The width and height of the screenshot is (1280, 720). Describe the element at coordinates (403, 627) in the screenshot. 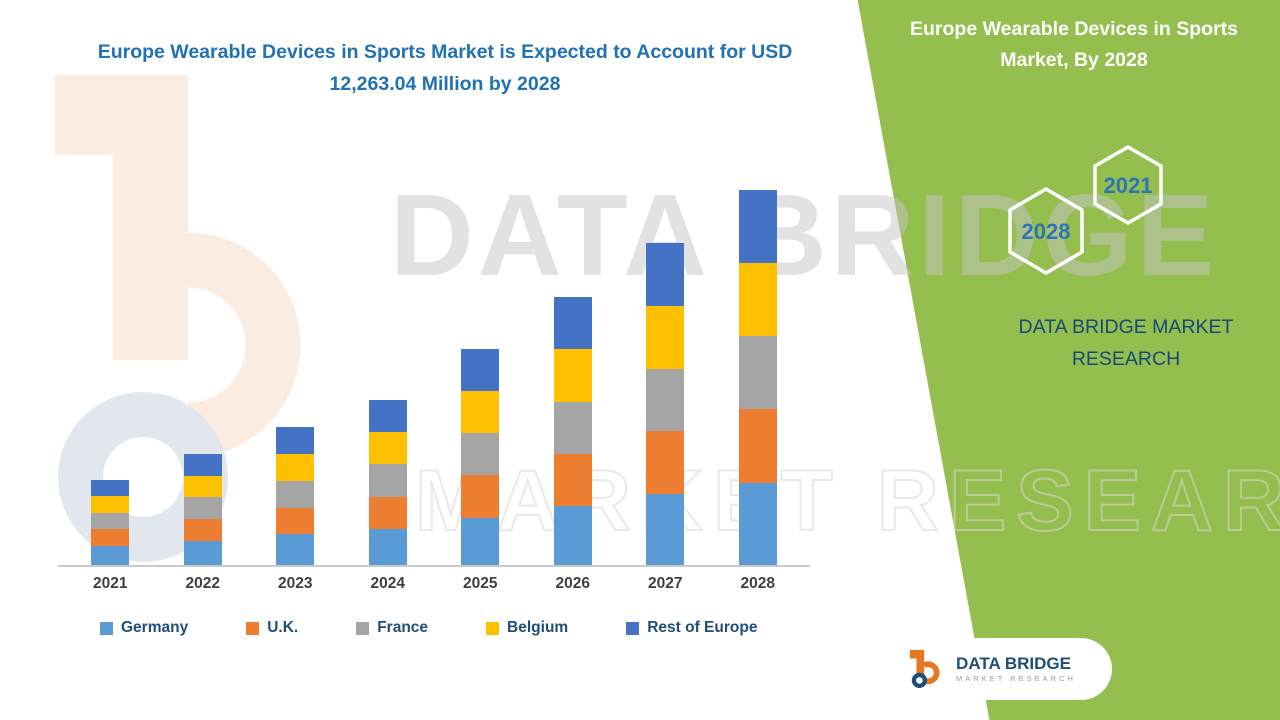

I see `legend-label: France` at that location.